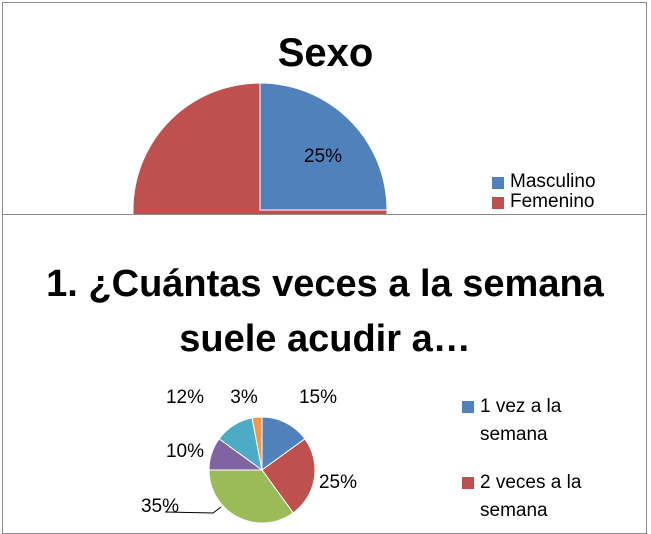  Describe the element at coordinates (531, 496) in the screenshot. I see `legend-label: 2 veces a la semana` at that location.